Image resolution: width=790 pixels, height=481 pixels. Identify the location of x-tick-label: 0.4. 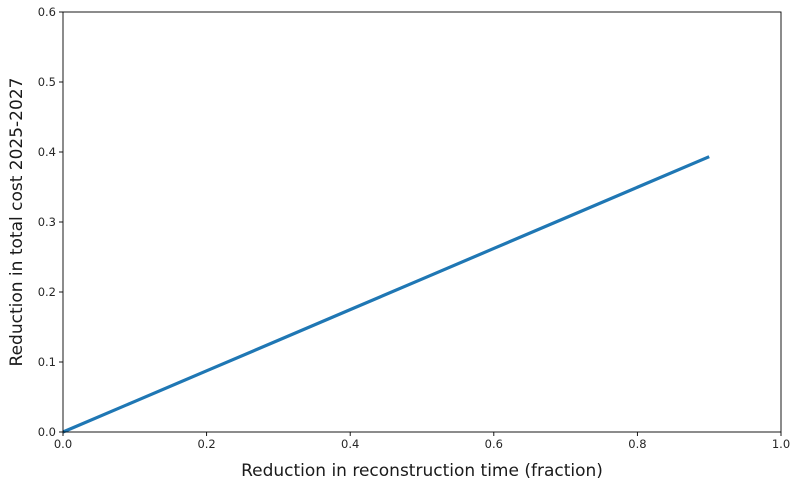
(350, 444).